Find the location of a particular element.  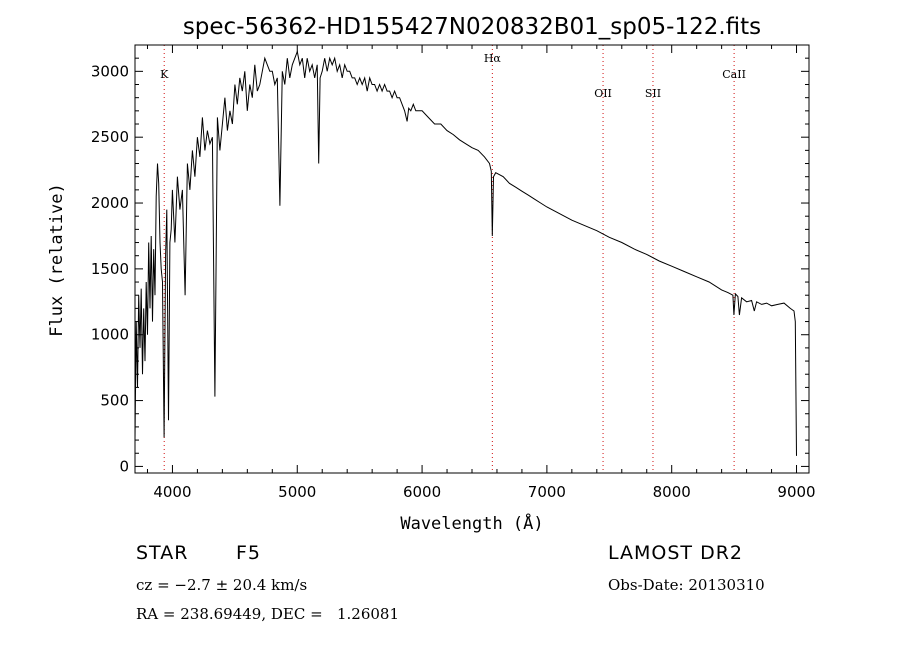

x-tick-label: 6000 is located at coordinates (422, 492).